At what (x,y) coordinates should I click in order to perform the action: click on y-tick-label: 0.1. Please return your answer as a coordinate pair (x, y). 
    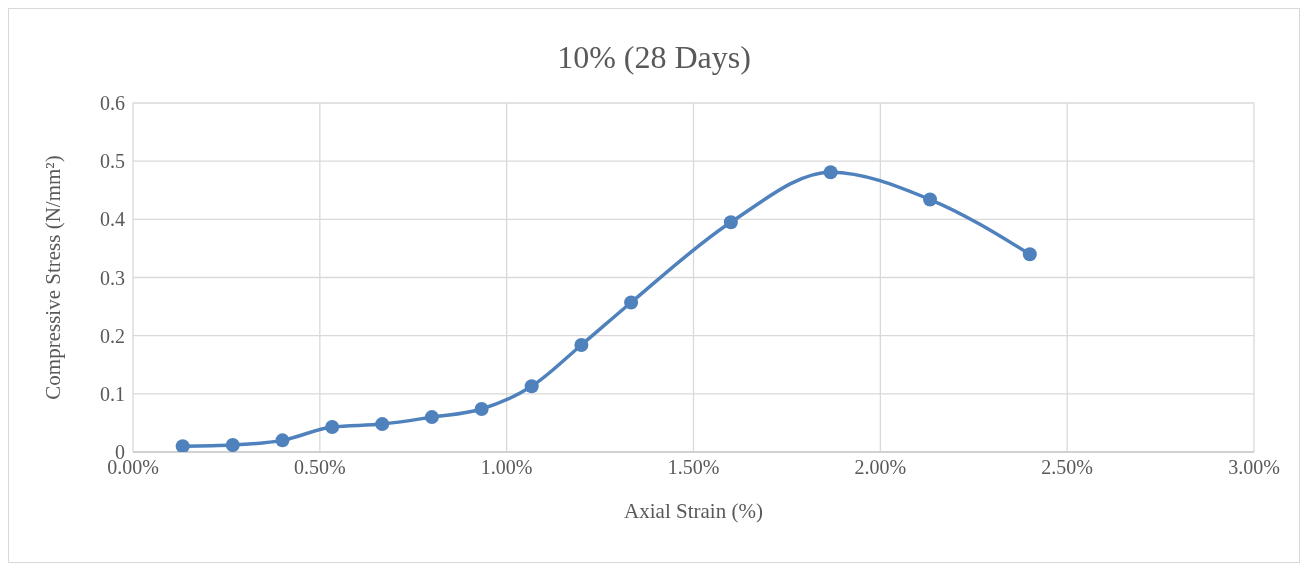
    Looking at the image, I should click on (112, 393).